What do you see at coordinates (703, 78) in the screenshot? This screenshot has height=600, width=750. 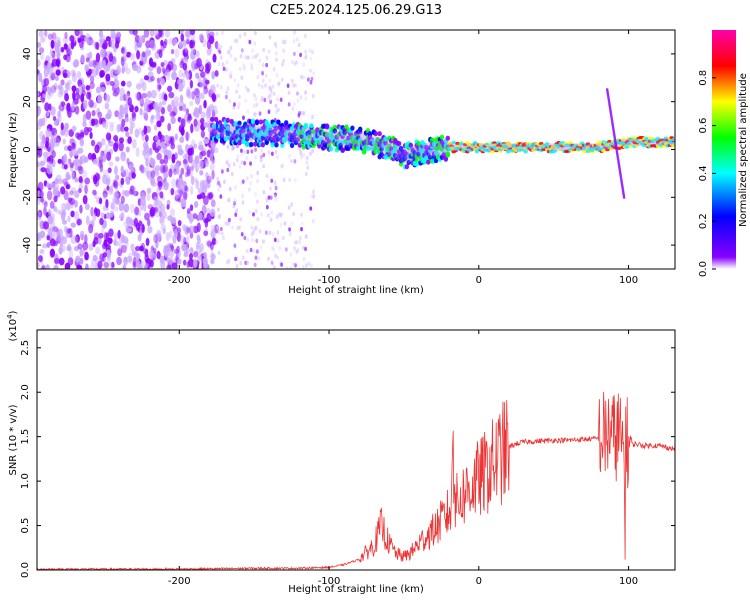 I see `colorbar-tick-label: 0.8` at bounding box center [703, 78].